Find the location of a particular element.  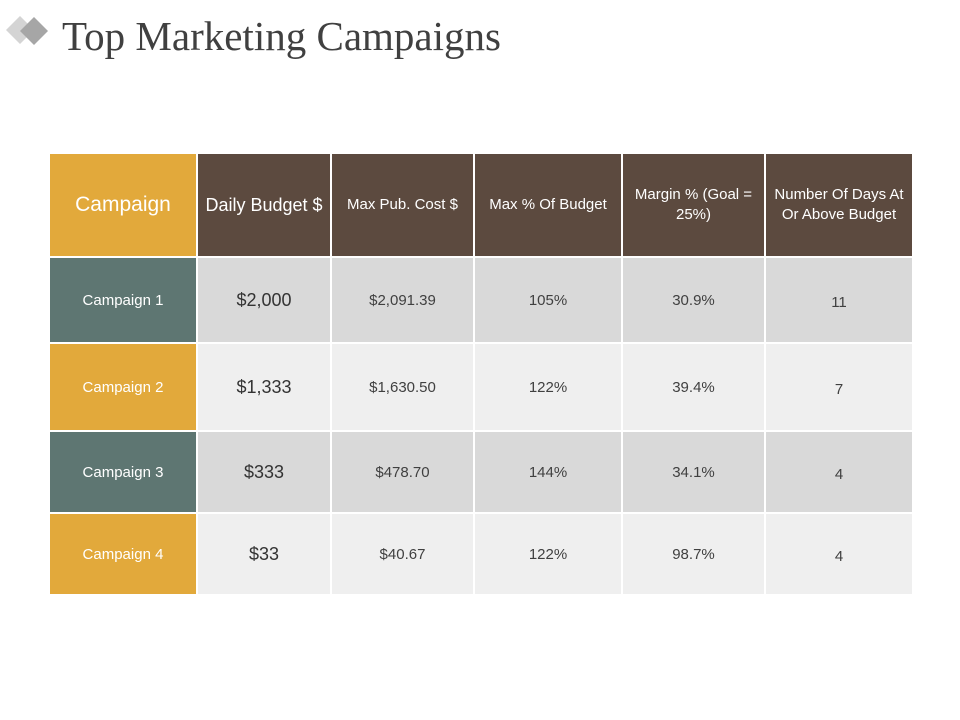

page-title: Top Marketing Campaigns is located at coordinates (281, 36).